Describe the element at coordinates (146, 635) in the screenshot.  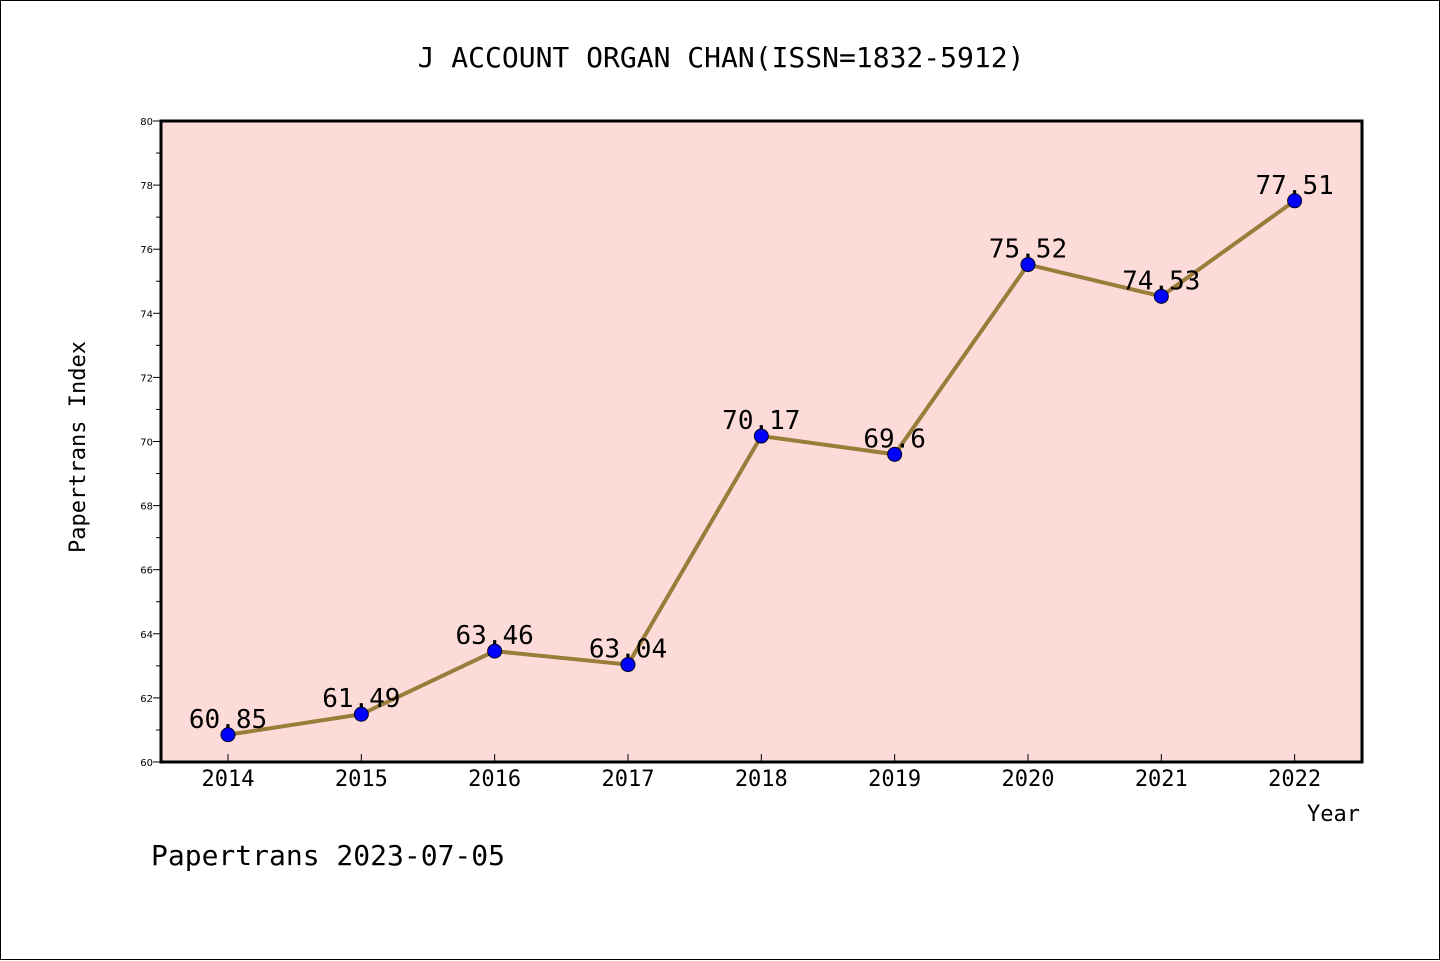
I see `y-tick-label: 64` at that location.